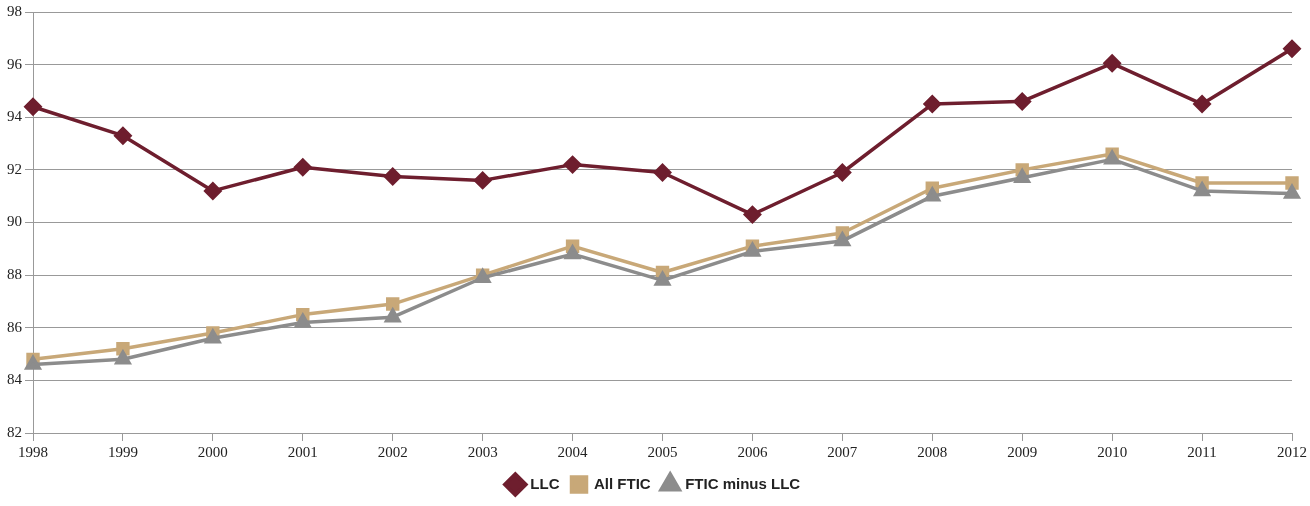 The width and height of the screenshot is (1310, 506). I want to click on x-tick-label: 2006, so click(752, 451).